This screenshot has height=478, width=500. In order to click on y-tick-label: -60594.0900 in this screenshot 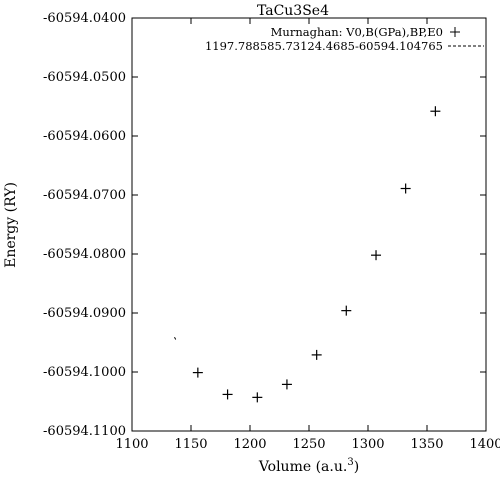, I will do `click(84, 313)`.